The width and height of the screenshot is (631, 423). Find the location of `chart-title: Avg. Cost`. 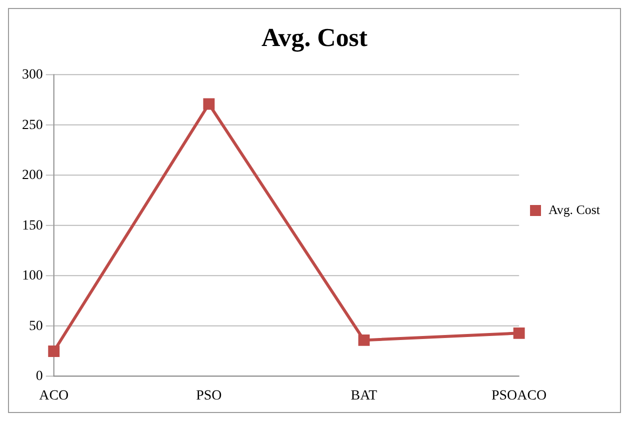

chart-title: Avg. Cost is located at coordinates (315, 37).